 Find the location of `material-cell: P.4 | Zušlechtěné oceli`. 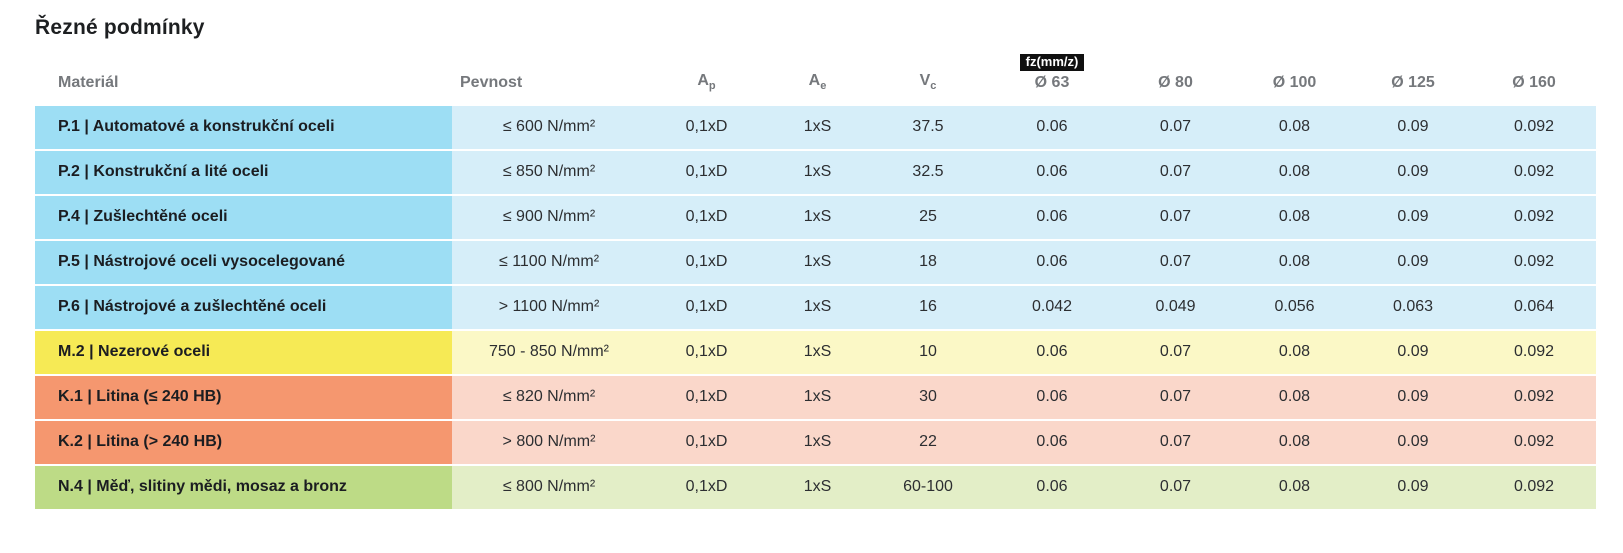

material-cell: P.4 | Zušlechtěné oceli is located at coordinates (243, 217).